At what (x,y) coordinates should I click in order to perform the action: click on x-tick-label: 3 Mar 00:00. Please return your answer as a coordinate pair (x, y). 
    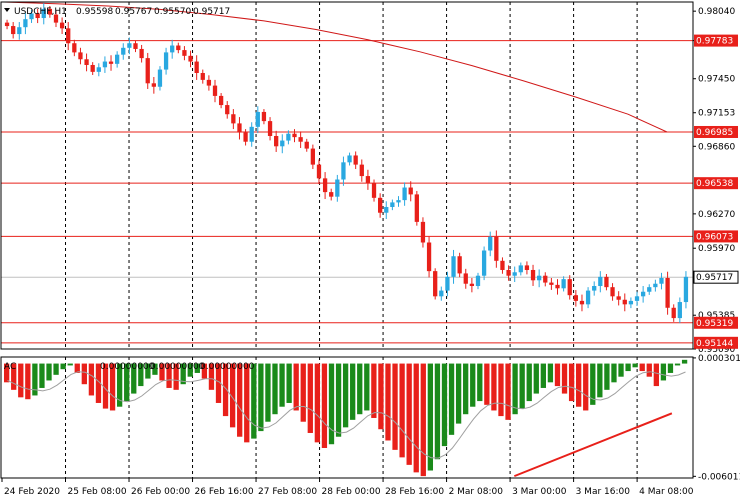
    Looking at the image, I should click on (539, 492).